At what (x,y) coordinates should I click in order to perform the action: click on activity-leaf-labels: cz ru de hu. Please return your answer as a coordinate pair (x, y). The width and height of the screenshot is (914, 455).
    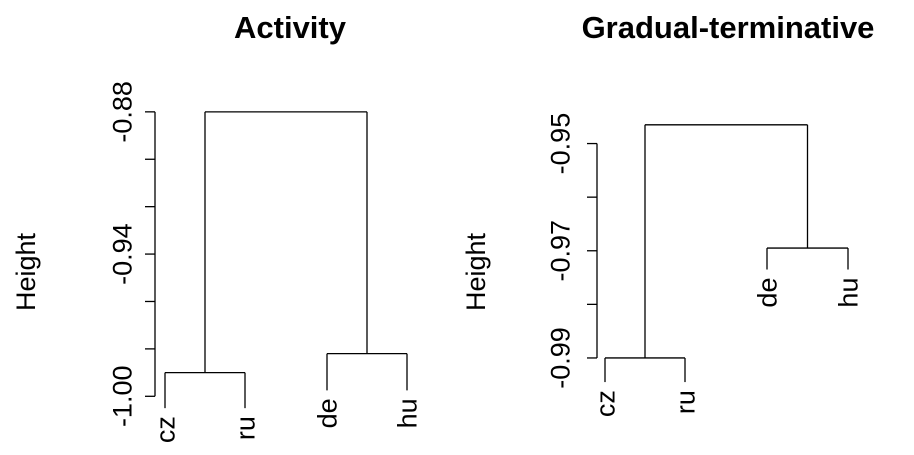
    Looking at the image, I should click on (286, 420).